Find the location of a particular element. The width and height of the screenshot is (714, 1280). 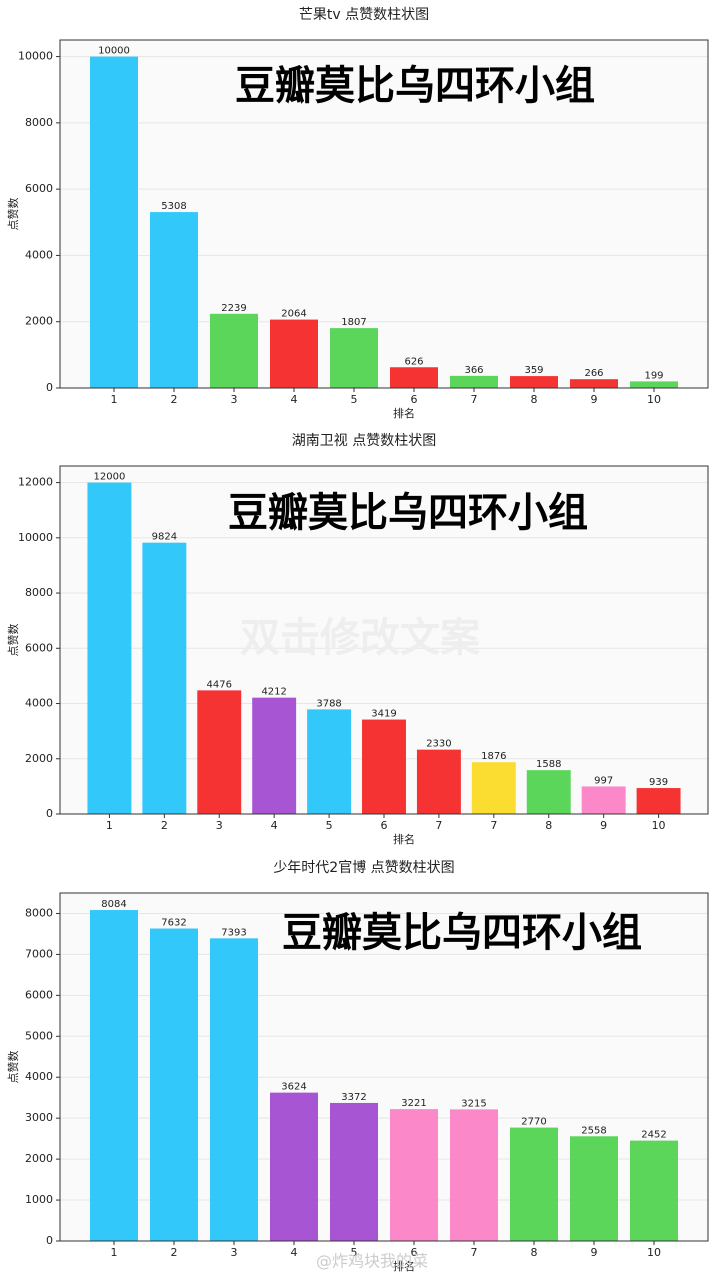

value-label: 4476 is located at coordinates (219, 684).